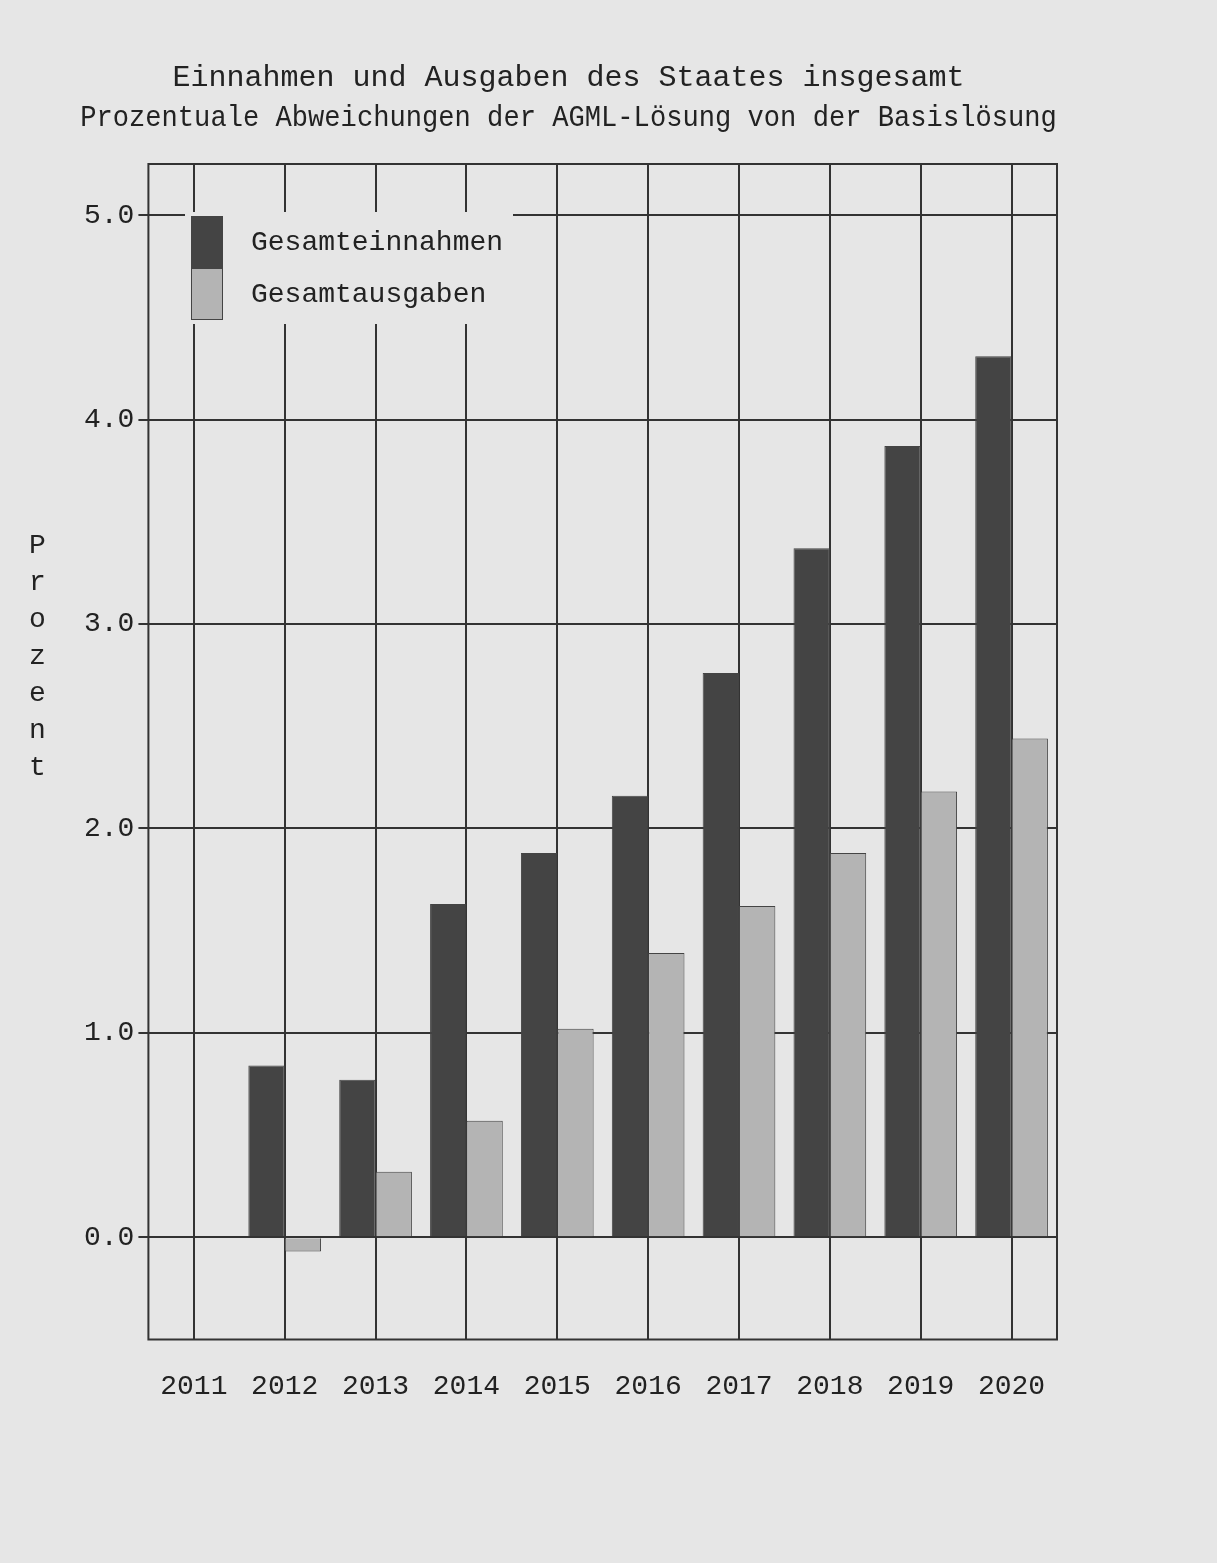 The width and height of the screenshot is (1217, 1563). Describe the element at coordinates (109, 1237) in the screenshot. I see `y-tick-label: 0.0` at that location.